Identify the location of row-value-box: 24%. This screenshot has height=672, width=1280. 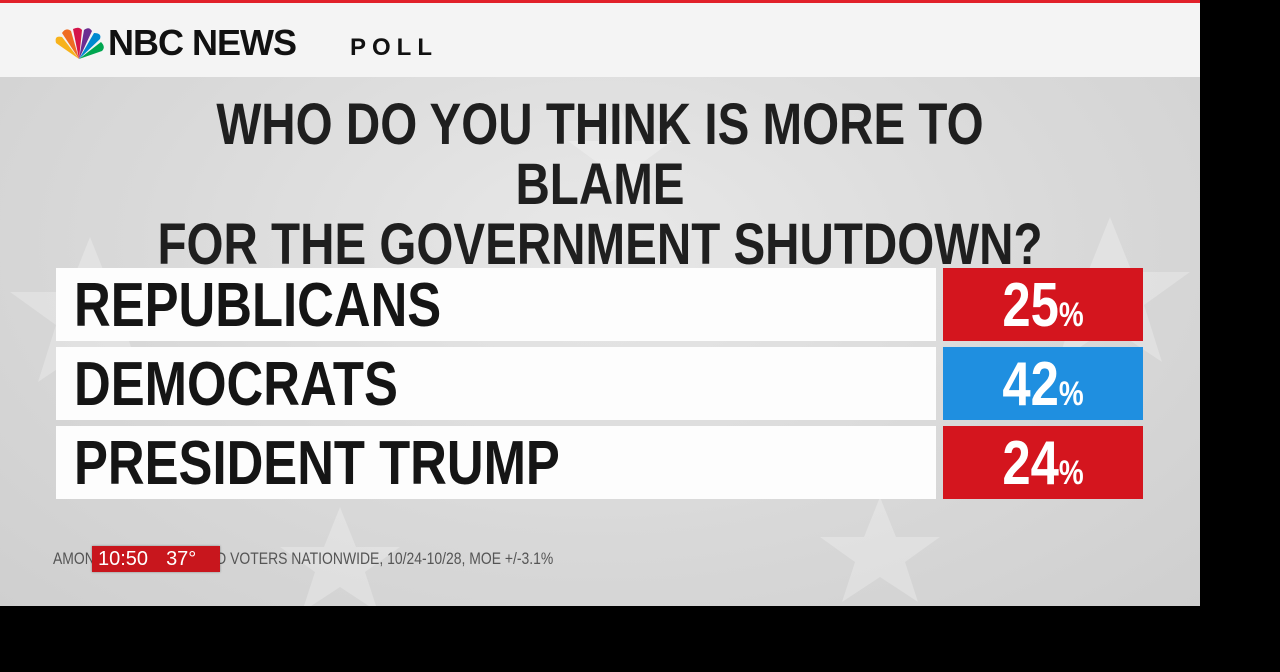
(1043, 462).